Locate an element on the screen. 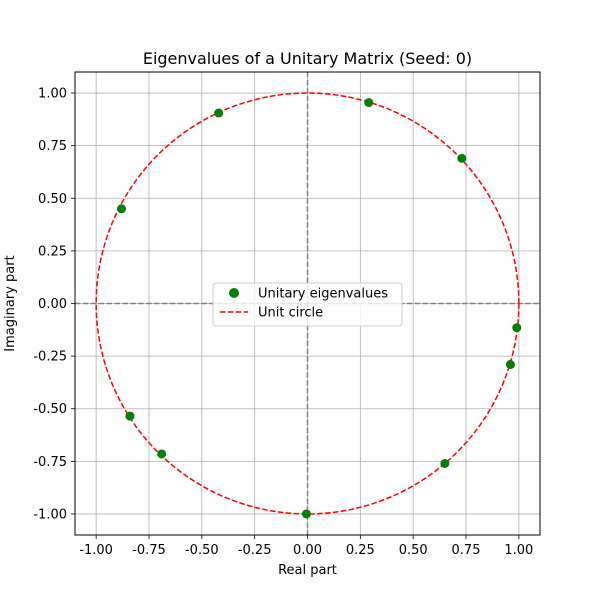 The height and width of the screenshot is (600, 600). y-tick-label: 0.00 is located at coordinates (52, 304).